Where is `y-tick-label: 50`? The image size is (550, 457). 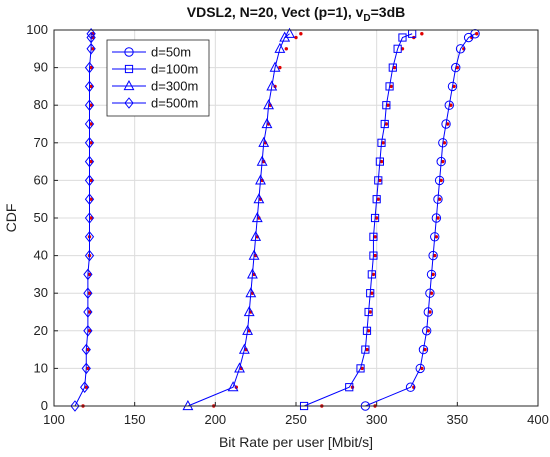 y-tick-label: 50 is located at coordinates (41, 217).